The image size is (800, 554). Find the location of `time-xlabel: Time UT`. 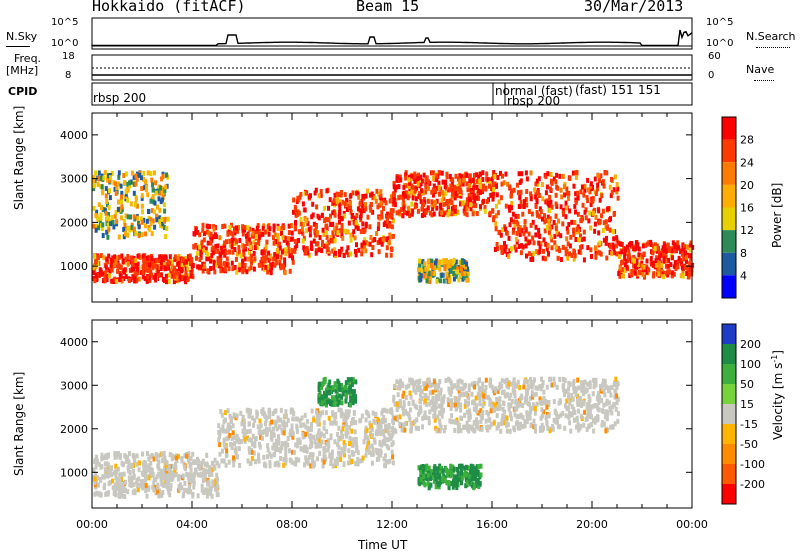

time-xlabel: Time UT is located at coordinates (383, 545).